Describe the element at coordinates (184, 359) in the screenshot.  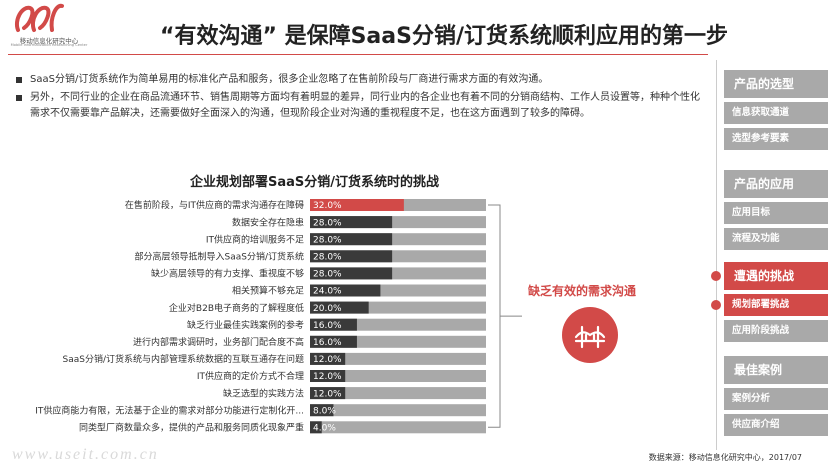
I see `category-label: SaaS分销/订货系统与内部管理系统数据的互联互通存在问题` at that location.